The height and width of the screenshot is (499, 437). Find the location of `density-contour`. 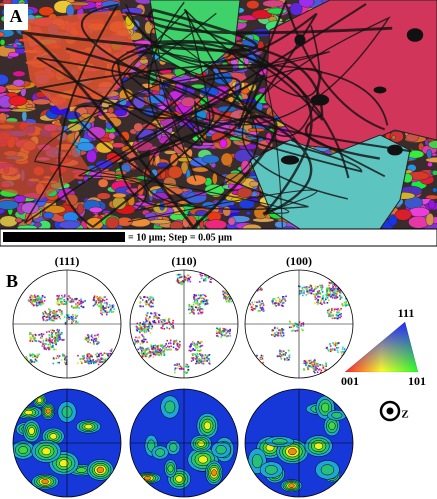

density-contour is located at coordinates (100, 470).